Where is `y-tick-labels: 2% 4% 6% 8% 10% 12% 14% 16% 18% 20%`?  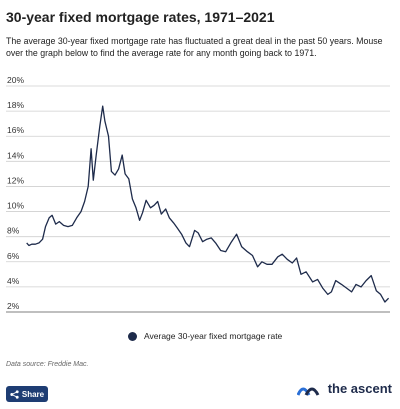 y-tick-labels: 2% 4% 6% 8% 10% 12% 14% 16% 18% 20% is located at coordinates (15, 193).